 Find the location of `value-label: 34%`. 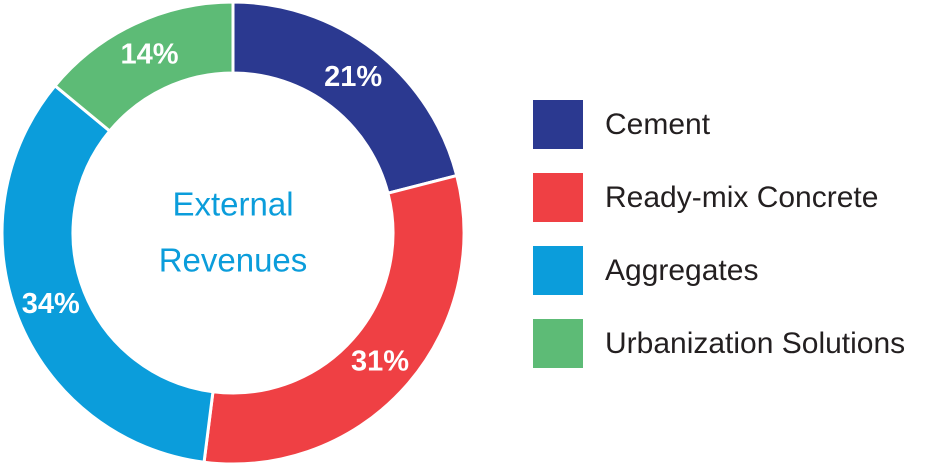

value-label: 34% is located at coordinates (51, 304).